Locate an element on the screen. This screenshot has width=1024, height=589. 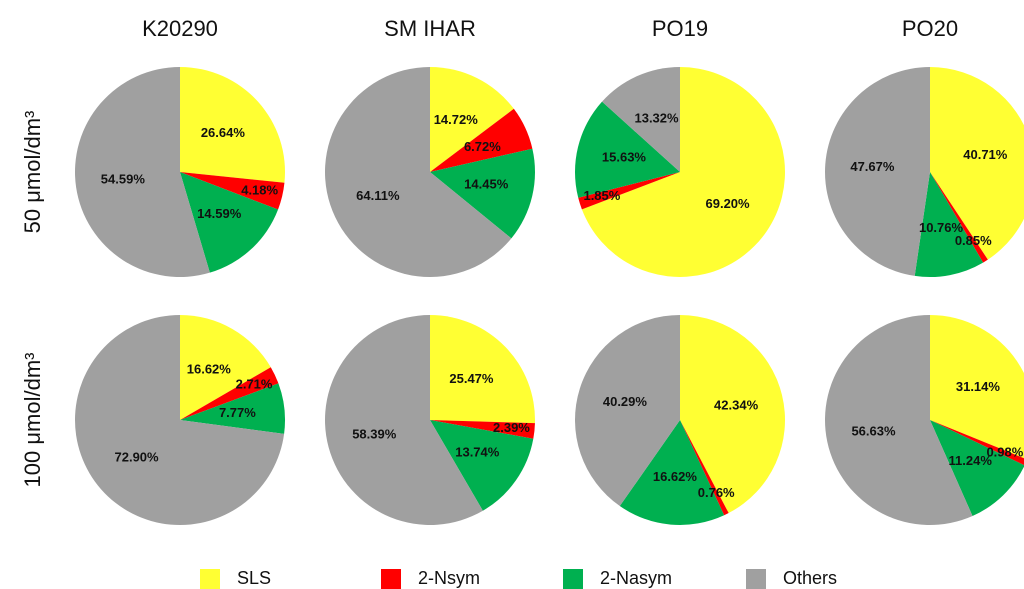
data-label: 58.39% is located at coordinates (374, 433).